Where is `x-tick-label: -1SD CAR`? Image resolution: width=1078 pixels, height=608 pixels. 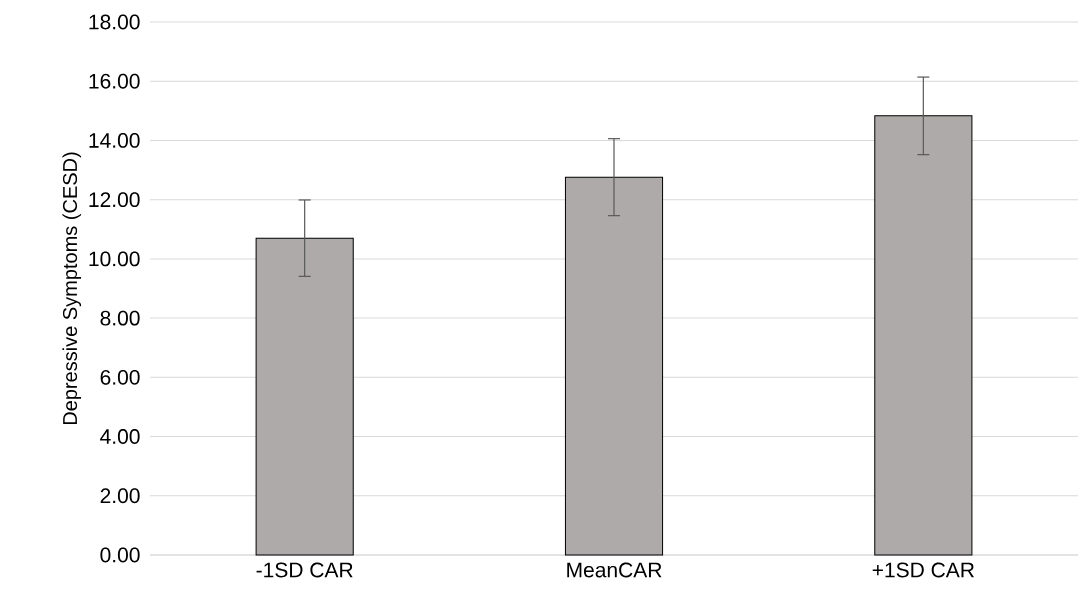
x-tick-label: -1SD CAR is located at coordinates (304, 570).